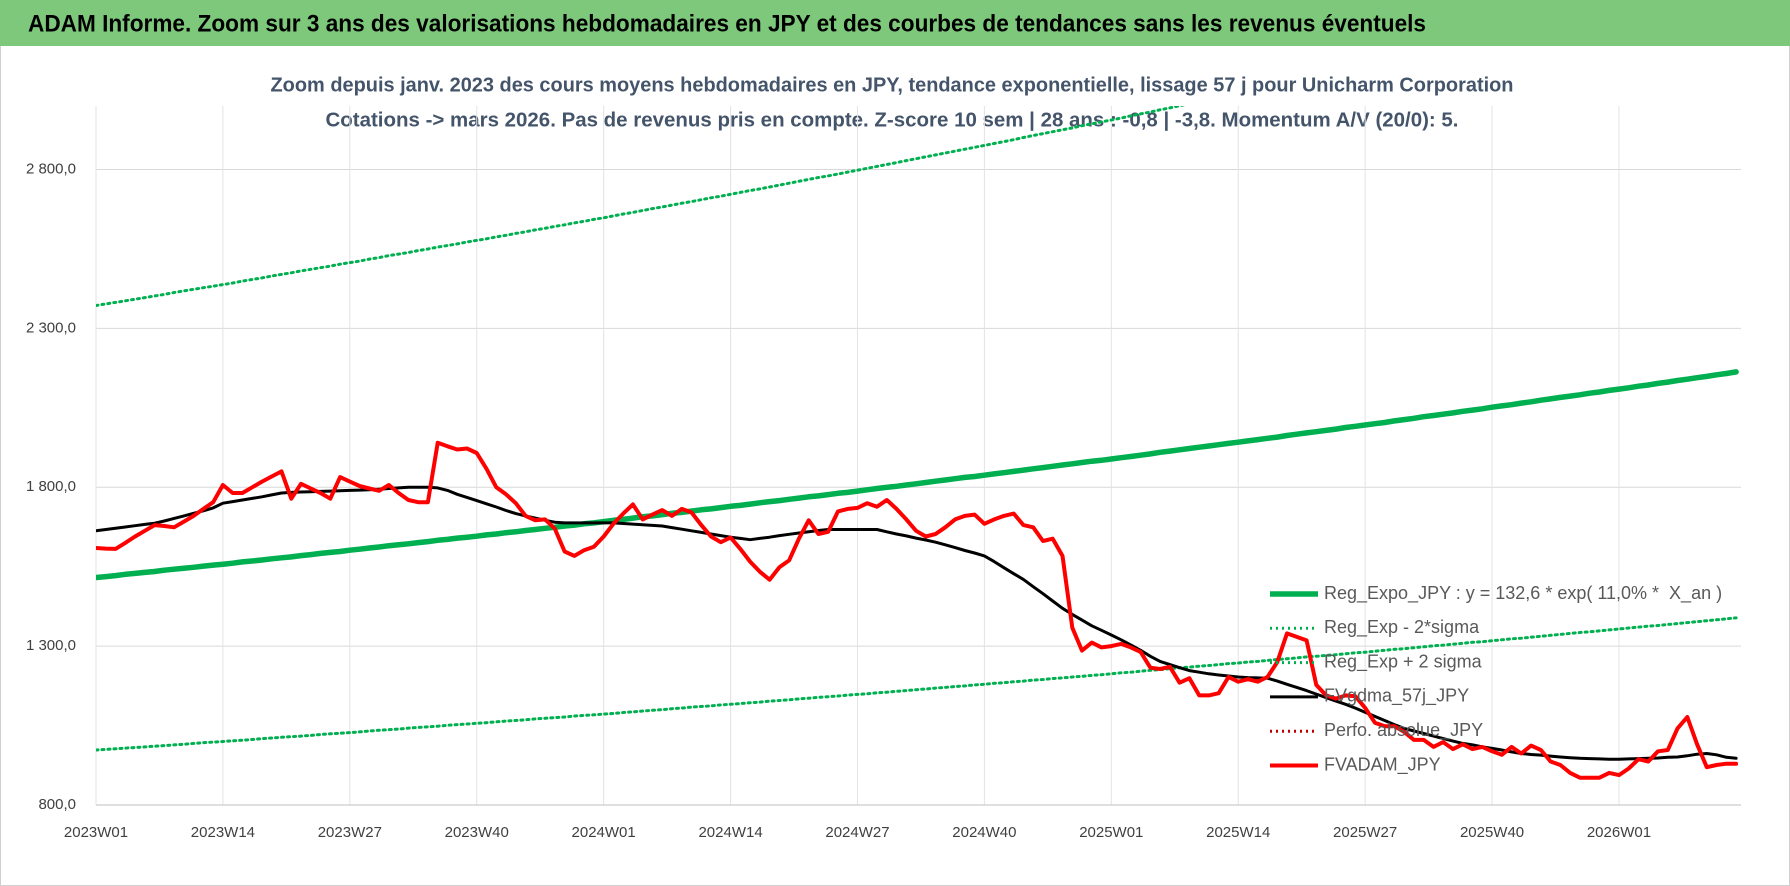 Image resolution: width=1790 pixels, height=886 pixels. What do you see at coordinates (223, 832) in the screenshot?
I see `x-tick-label: 2023W14` at bounding box center [223, 832].